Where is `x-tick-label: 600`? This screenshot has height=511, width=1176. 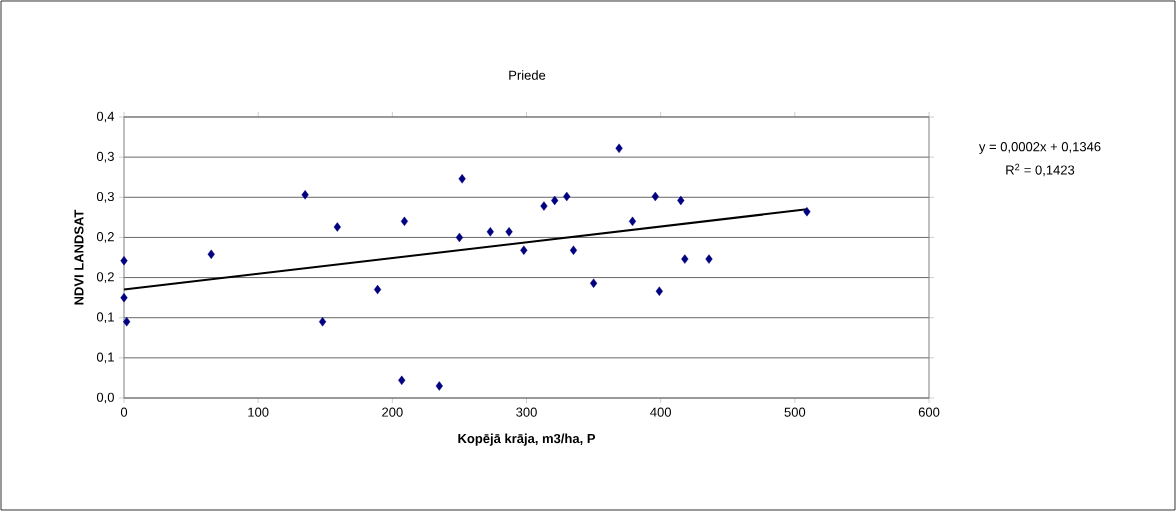 x-tick-label: 600 is located at coordinates (929, 412).